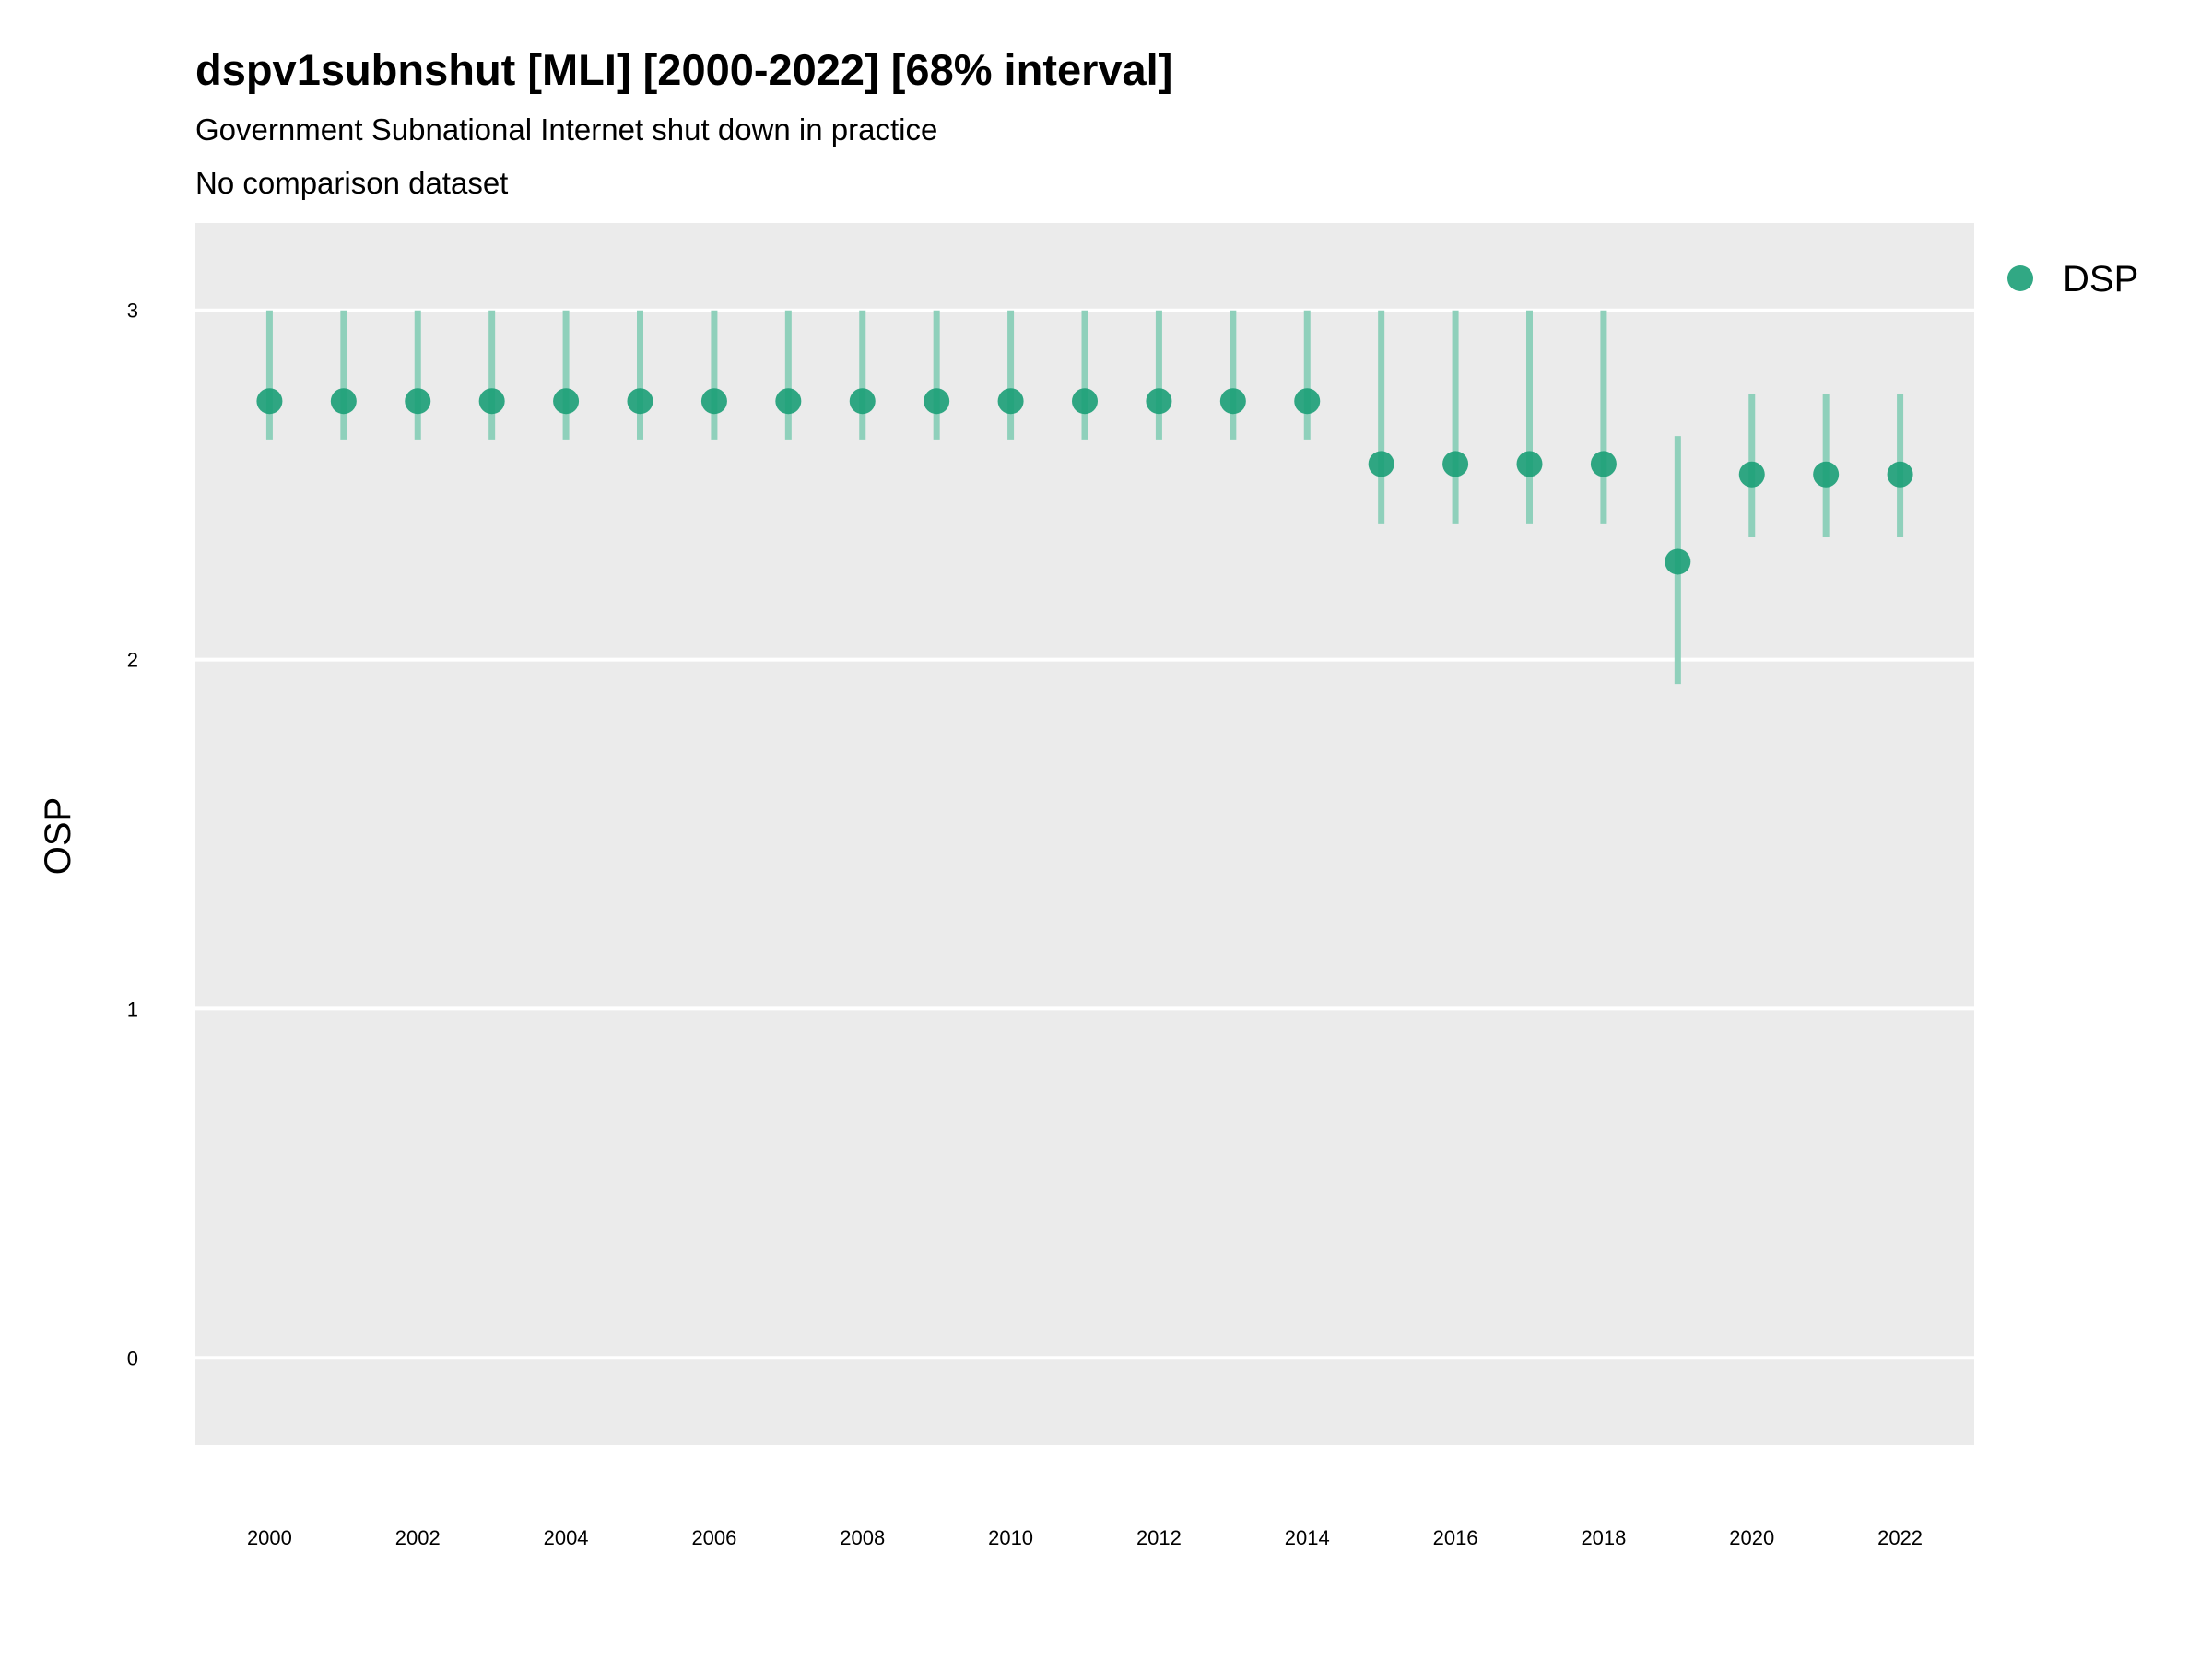 The image size is (2212, 1659). Describe the element at coordinates (1900, 1537) in the screenshot. I see `x-tick-label: 2022` at that location.